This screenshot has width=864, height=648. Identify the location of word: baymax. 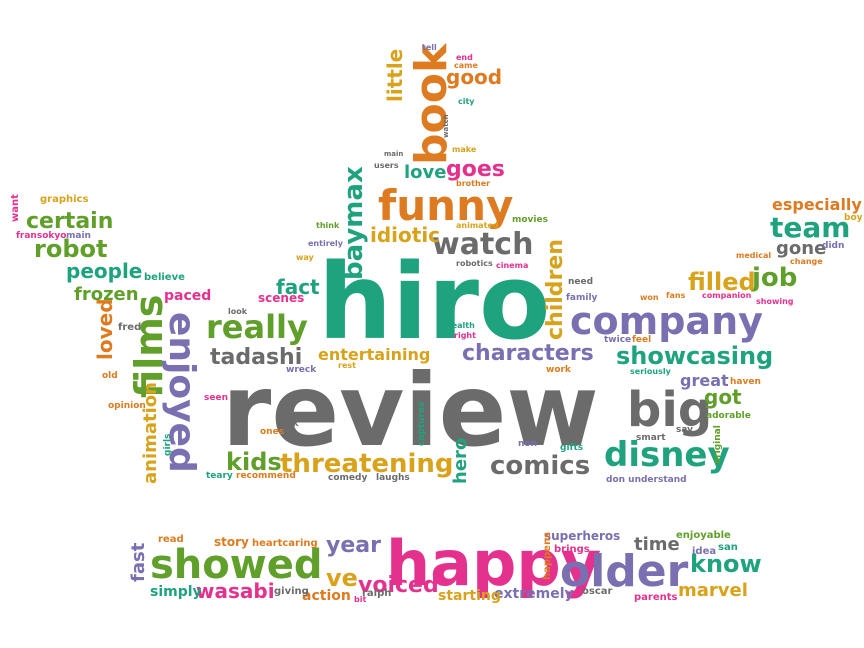
(354, 223).